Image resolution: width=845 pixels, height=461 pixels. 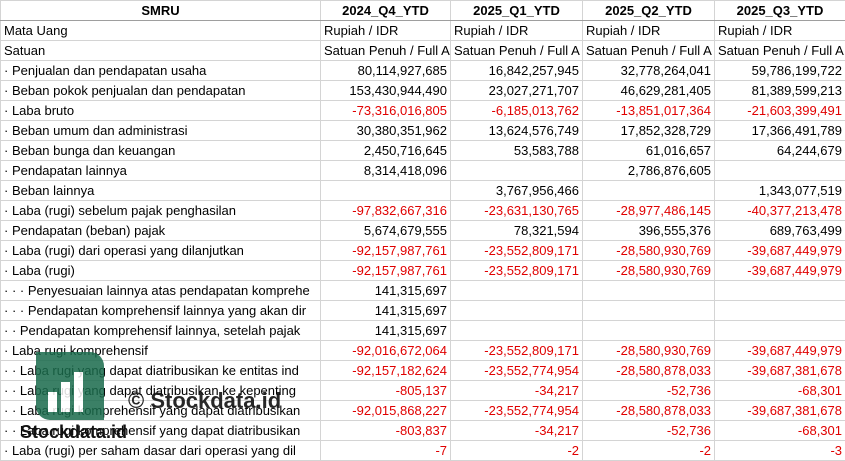 I want to click on value-cell: -23,631,130,765, so click(x=516, y=210).